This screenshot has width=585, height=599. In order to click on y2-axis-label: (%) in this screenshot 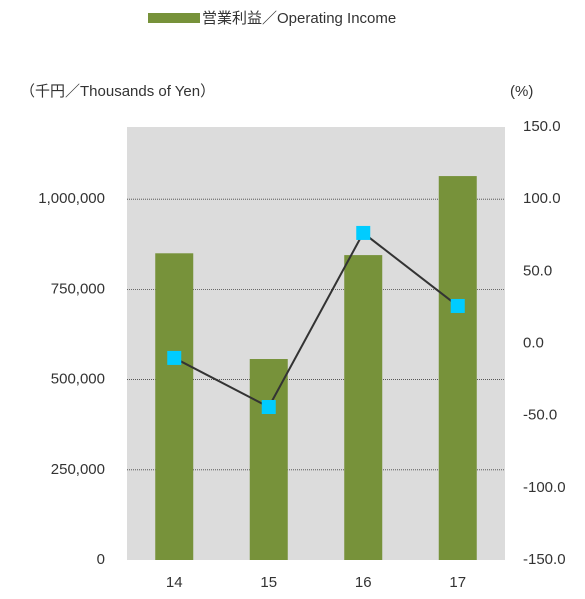, I will do `click(521, 91)`.